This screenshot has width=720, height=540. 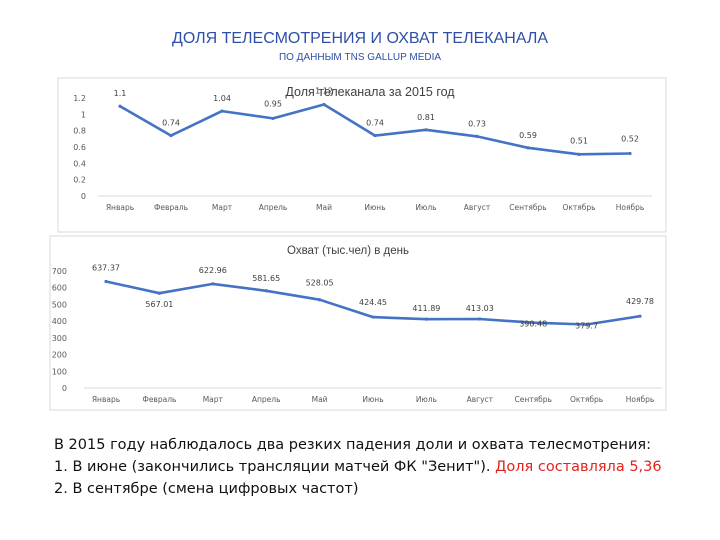 I want to click on share-data-label: 0.51, so click(x=579, y=140).